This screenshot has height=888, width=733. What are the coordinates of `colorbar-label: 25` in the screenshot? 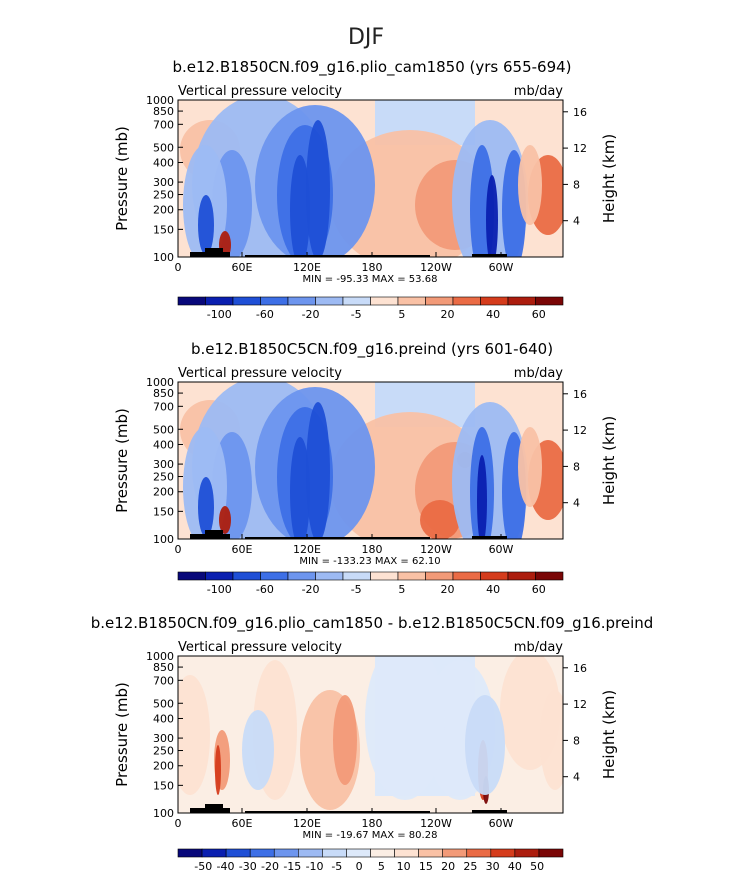 It's located at (470, 866).